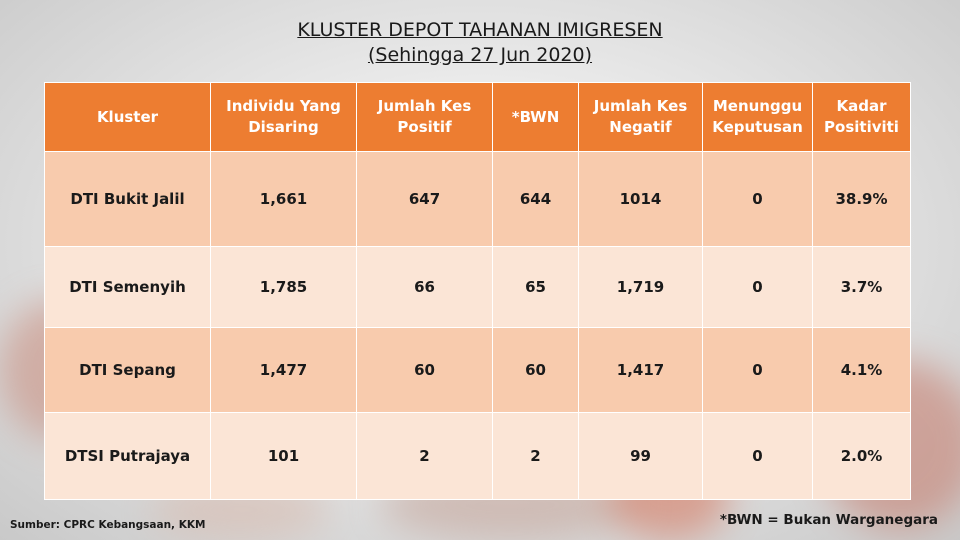 This screenshot has width=960, height=540. Describe the element at coordinates (861, 370) in the screenshot. I see `table-cell: 4.1%` at that location.